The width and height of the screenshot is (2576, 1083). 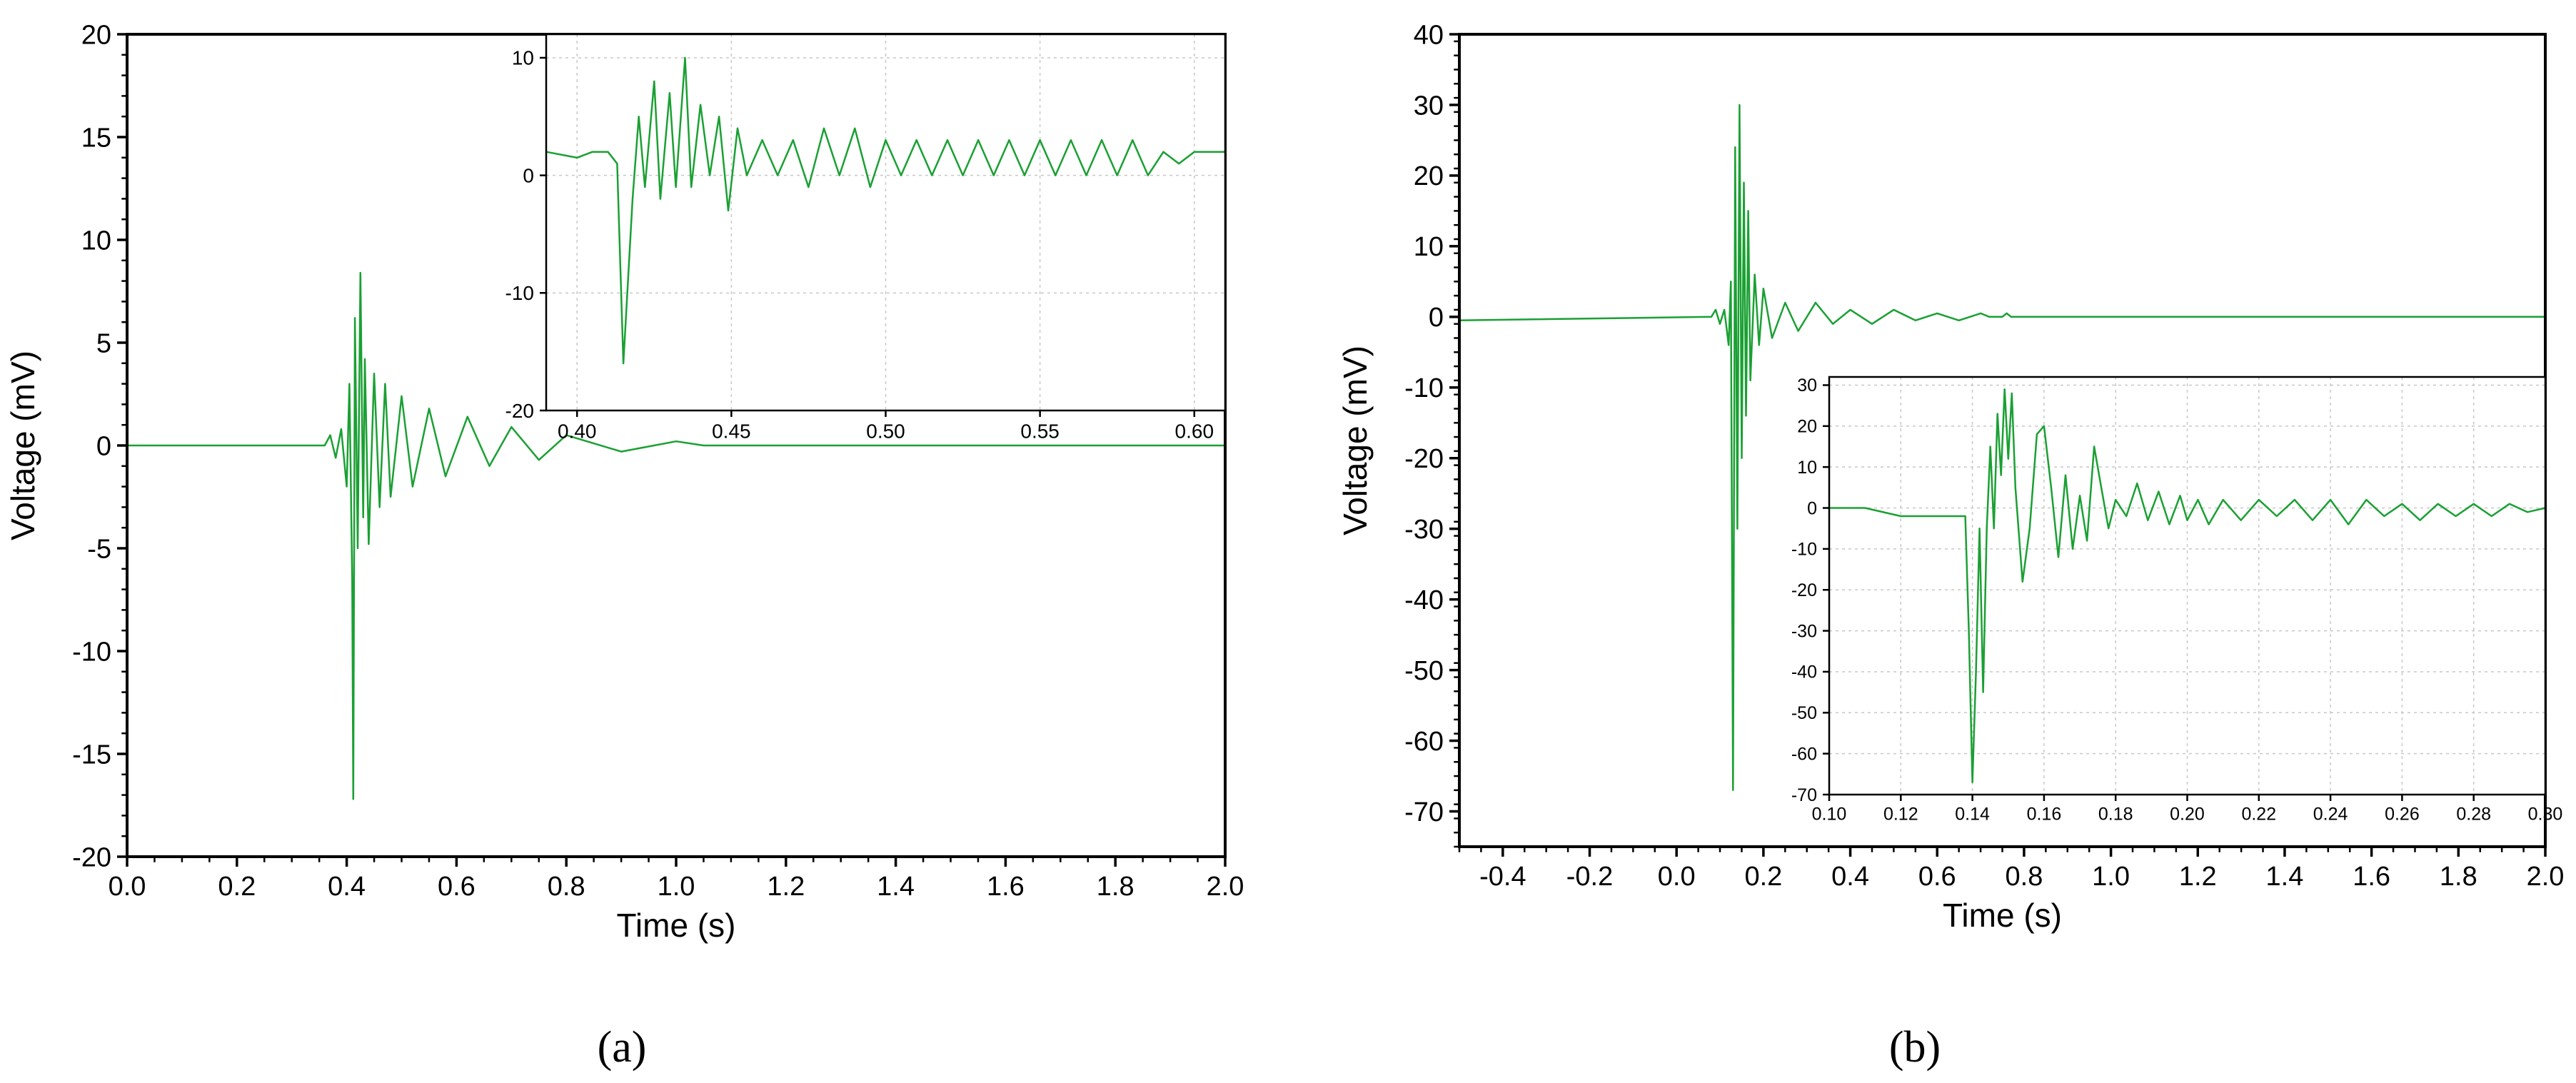 What do you see at coordinates (2473, 814) in the screenshot?
I see `tick-label-x: 0.28` at bounding box center [2473, 814].